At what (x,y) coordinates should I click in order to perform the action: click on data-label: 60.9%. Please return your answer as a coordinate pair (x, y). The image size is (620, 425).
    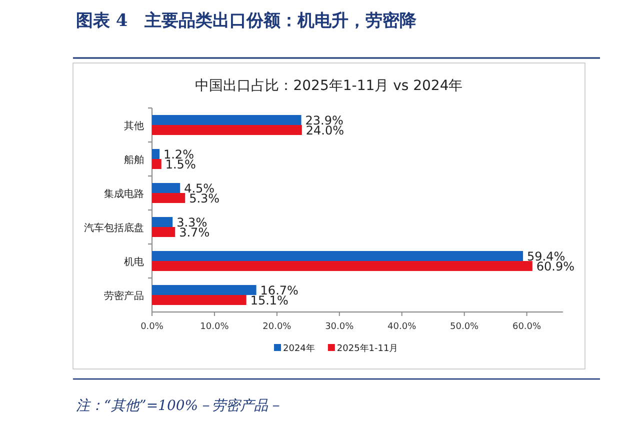
    Looking at the image, I should click on (555, 267).